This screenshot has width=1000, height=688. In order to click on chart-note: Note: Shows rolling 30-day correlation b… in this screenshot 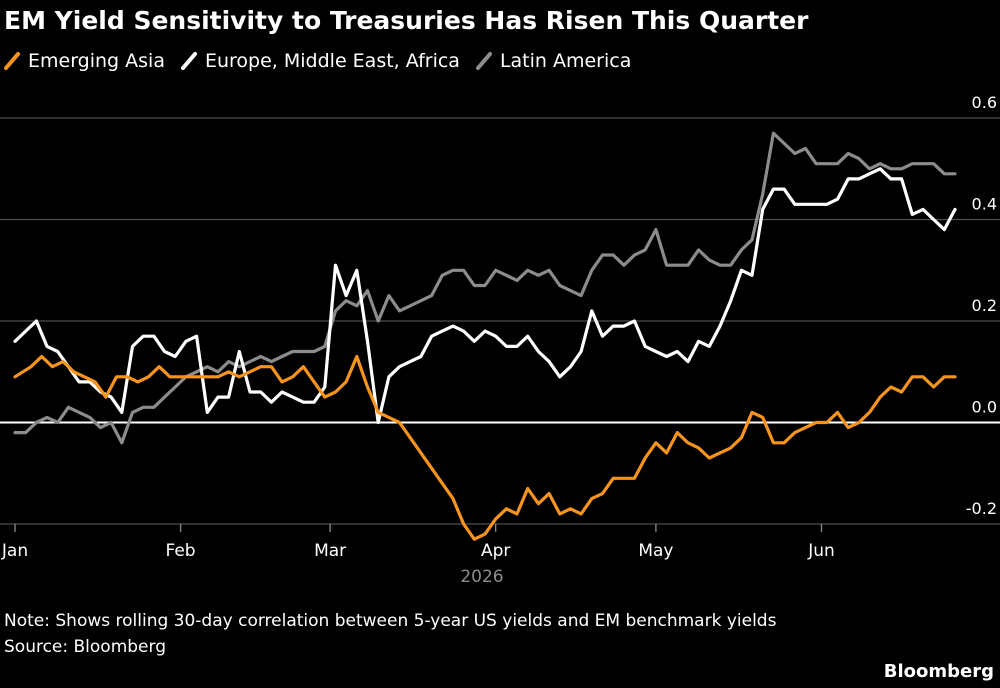, I will do `click(390, 621)`.